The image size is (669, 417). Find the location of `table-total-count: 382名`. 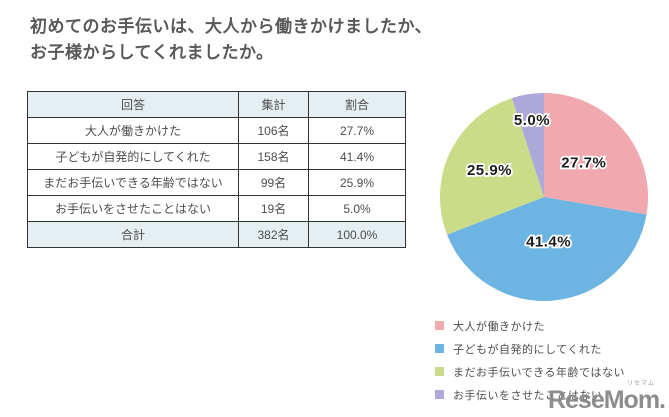

table-total-count: 382名 is located at coordinates (273, 234).